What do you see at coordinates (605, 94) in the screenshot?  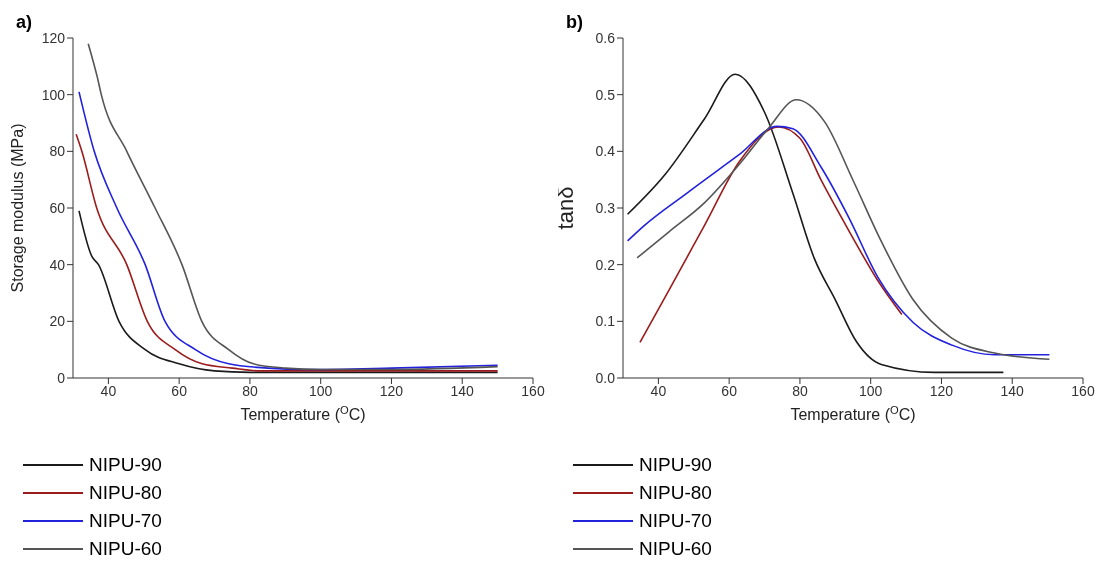 I see `y-tick-label: 0.5` at bounding box center [605, 94].